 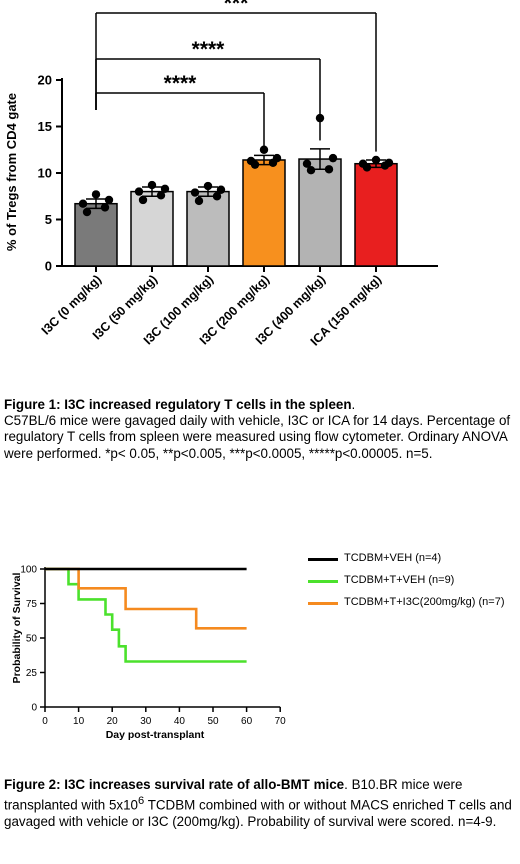 What do you see at coordinates (11, 172) in the screenshot?
I see `bar-chart-y-axis-label: % of Tregs from CD4 gate` at bounding box center [11, 172].